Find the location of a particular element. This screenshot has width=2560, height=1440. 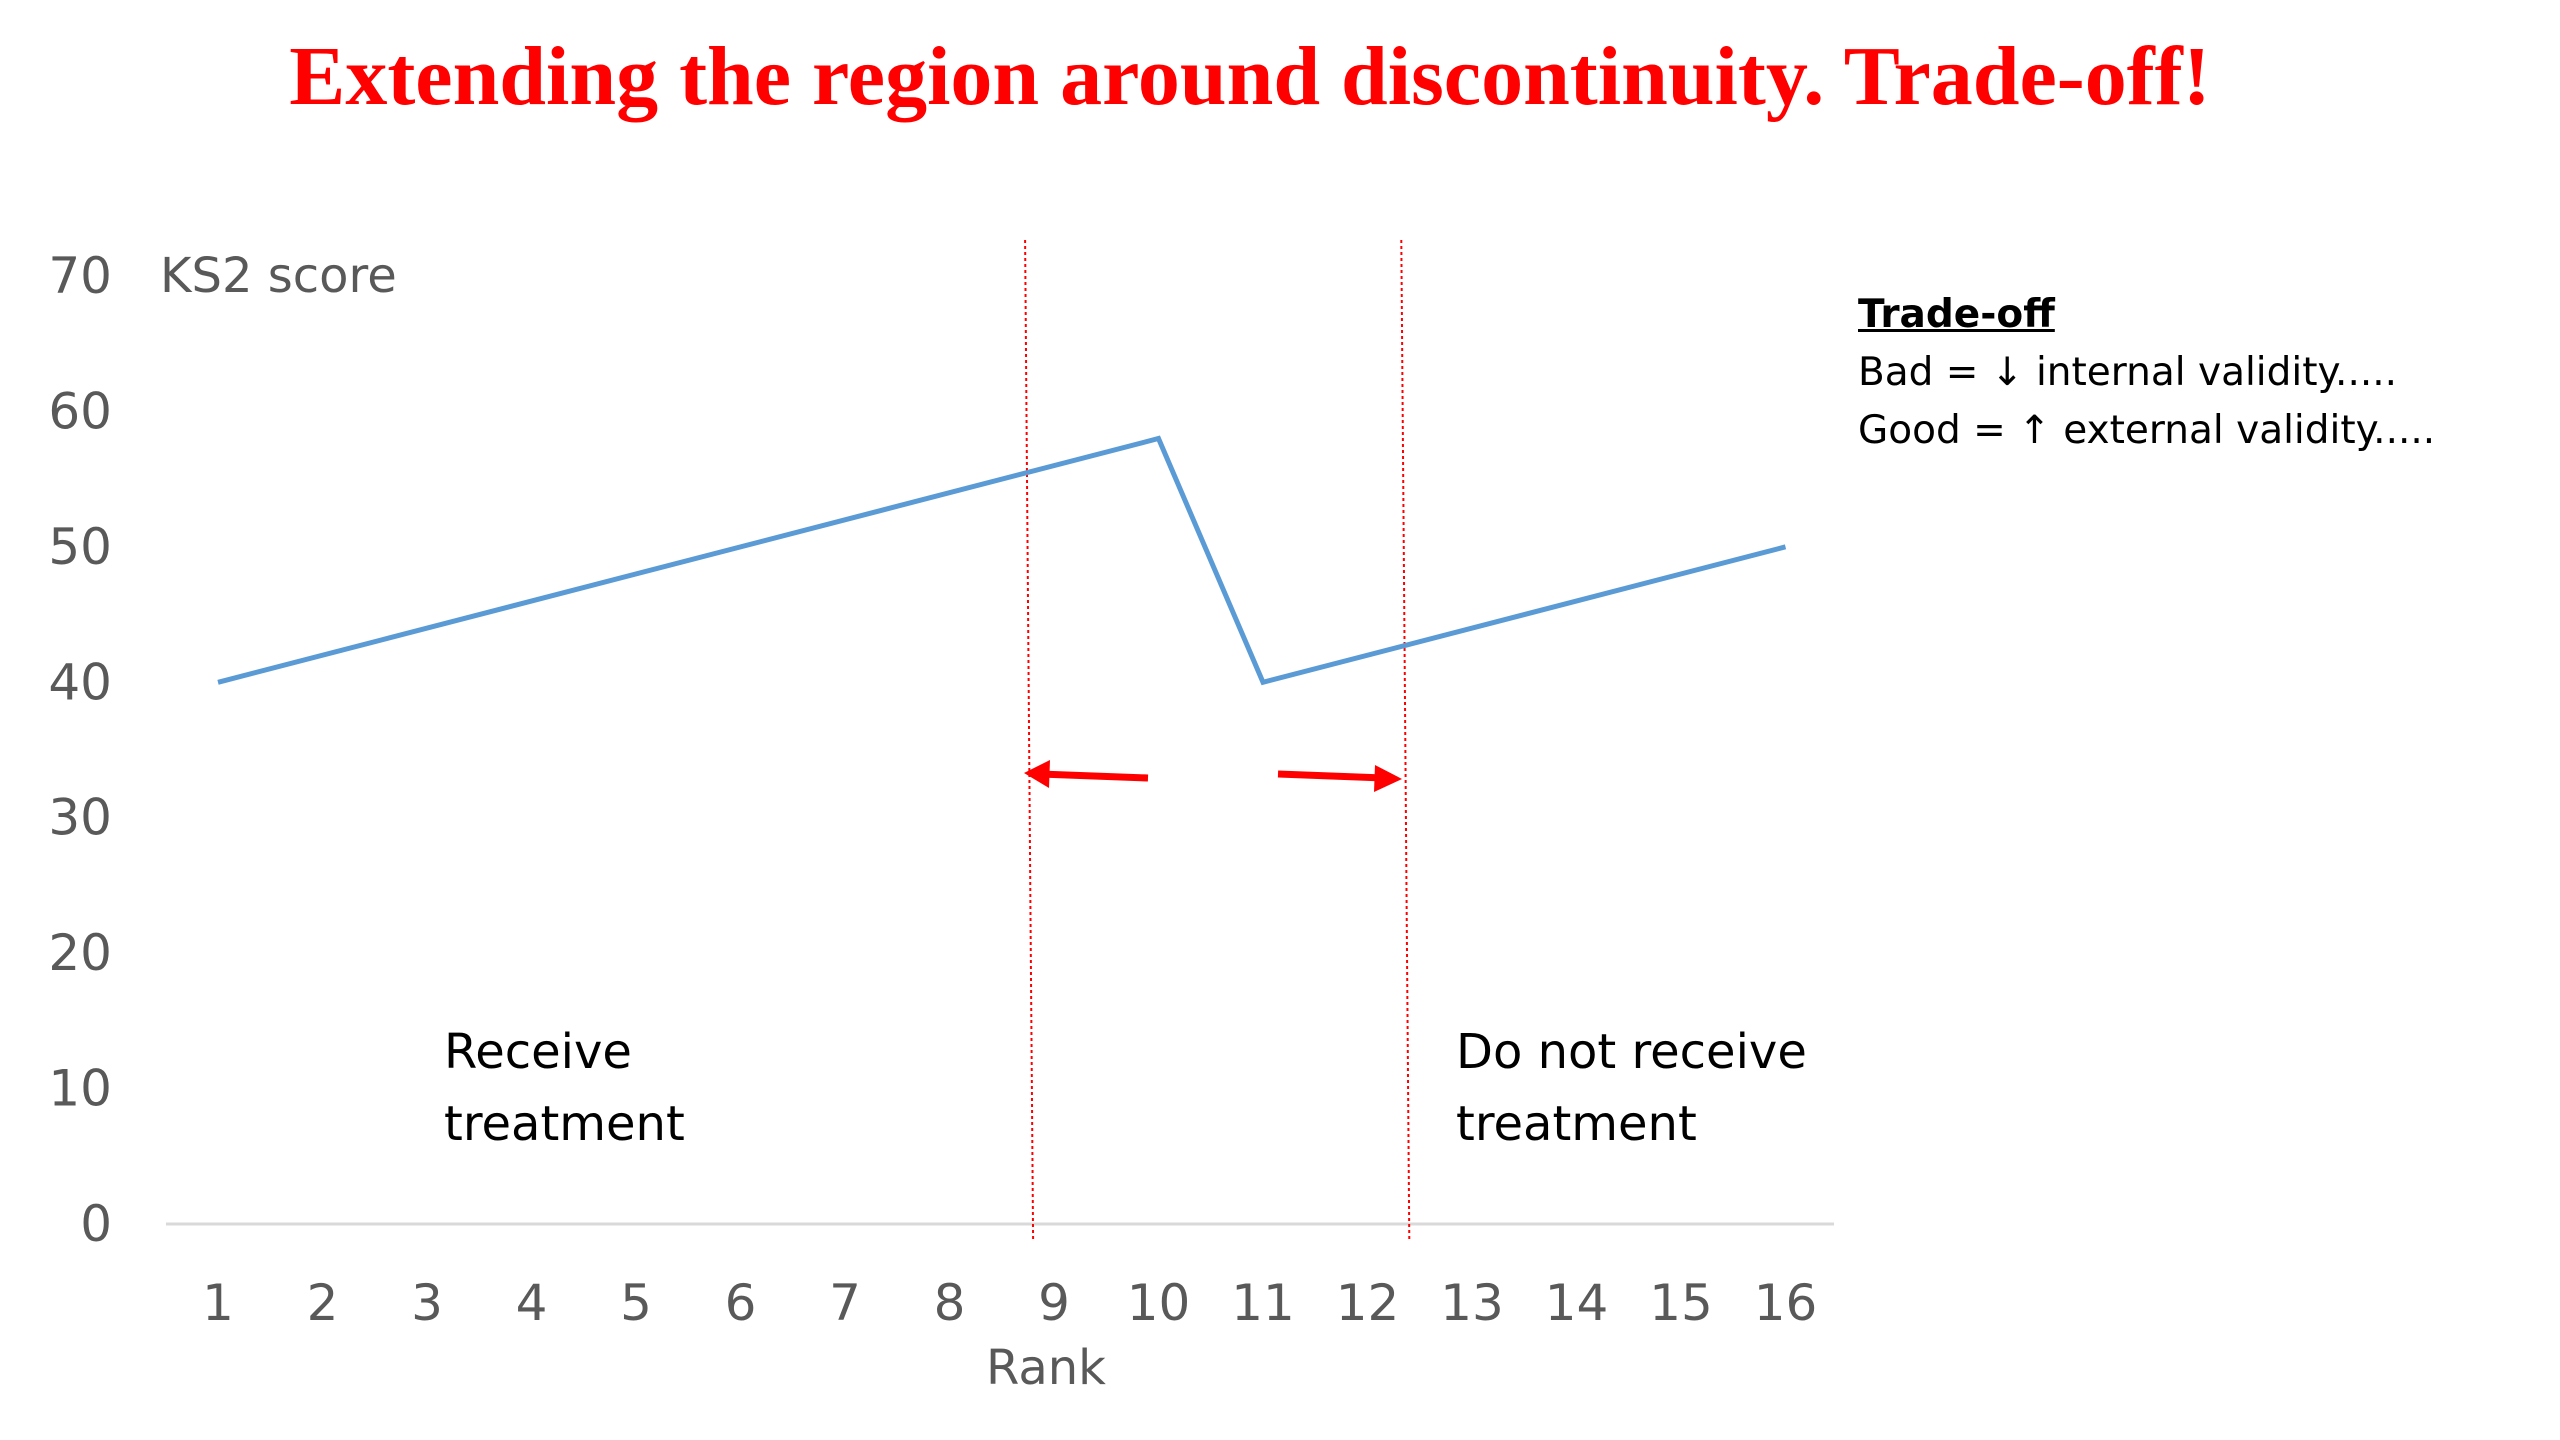

x-axis-ticks: 1 2 3 4 5 6 7 8 9 10 11 12 13 14 15 16 is located at coordinates (1009, 1303).